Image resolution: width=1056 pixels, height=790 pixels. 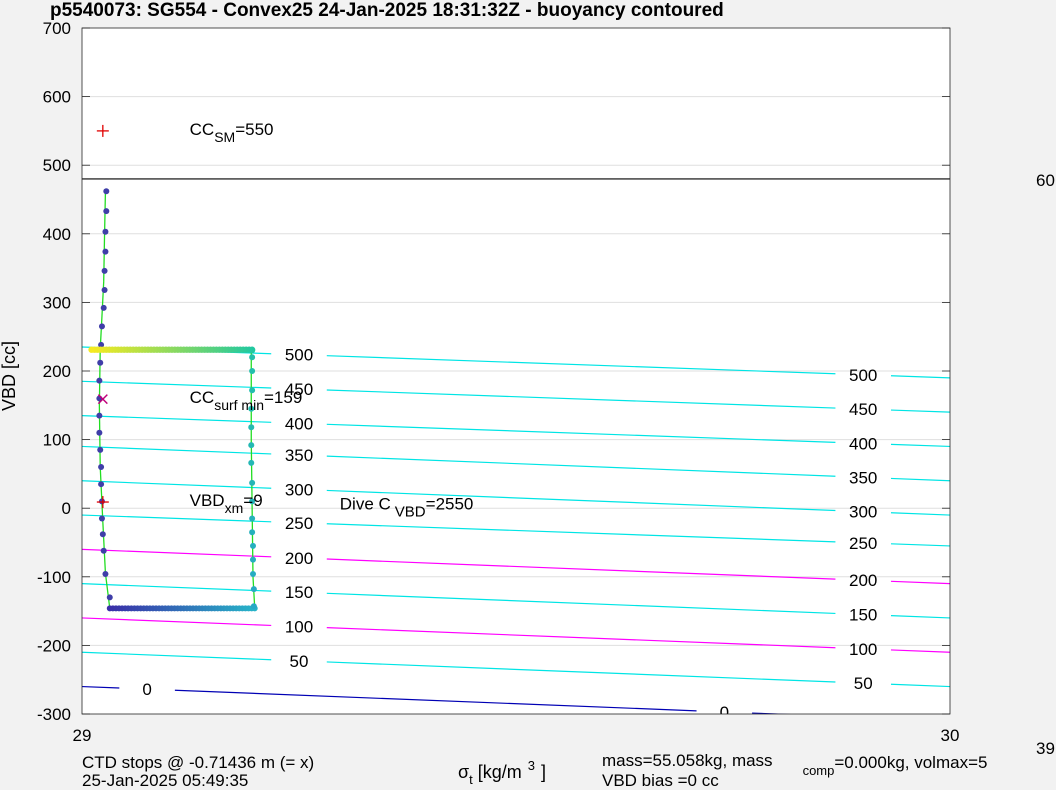 I want to click on dive-c-sub: VBD, so click(x=410, y=511).